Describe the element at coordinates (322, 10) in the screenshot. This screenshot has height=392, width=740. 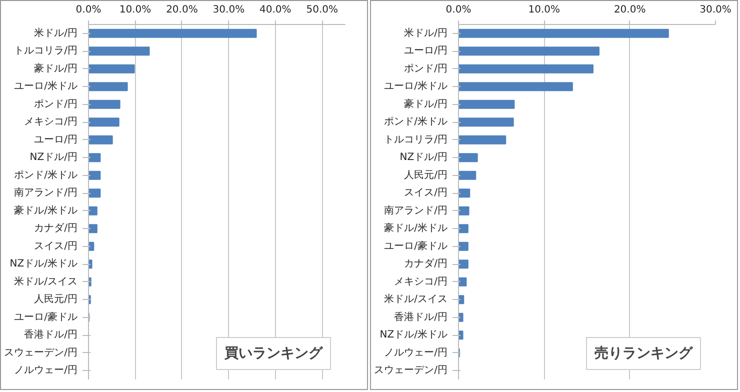
I see `x-tick-label: 50.0%` at that location.